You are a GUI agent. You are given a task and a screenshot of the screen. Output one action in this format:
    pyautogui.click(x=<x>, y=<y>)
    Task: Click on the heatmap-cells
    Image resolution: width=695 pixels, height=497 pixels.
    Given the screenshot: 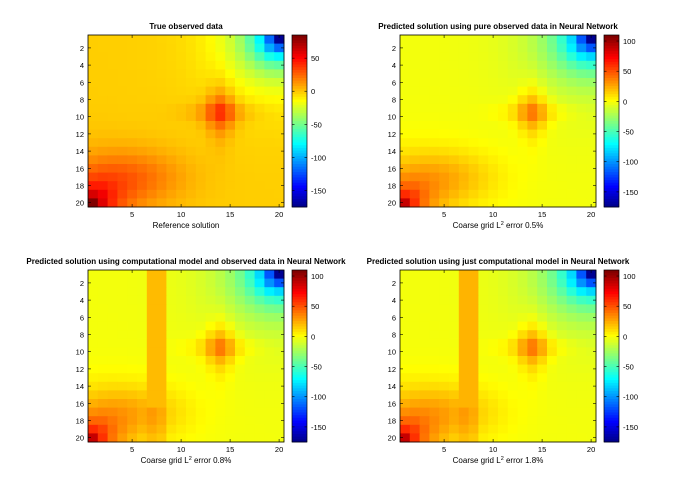 What is the action you would take?
    pyautogui.click(x=186, y=121)
    